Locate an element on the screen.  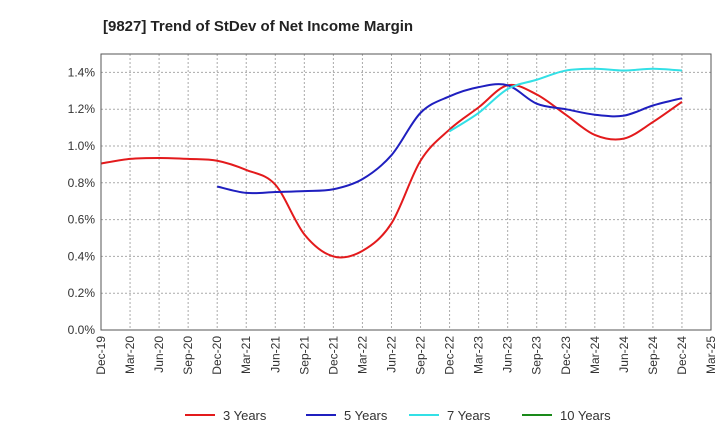
legend-item-5-years: 5 Years is located at coordinates (347, 415).